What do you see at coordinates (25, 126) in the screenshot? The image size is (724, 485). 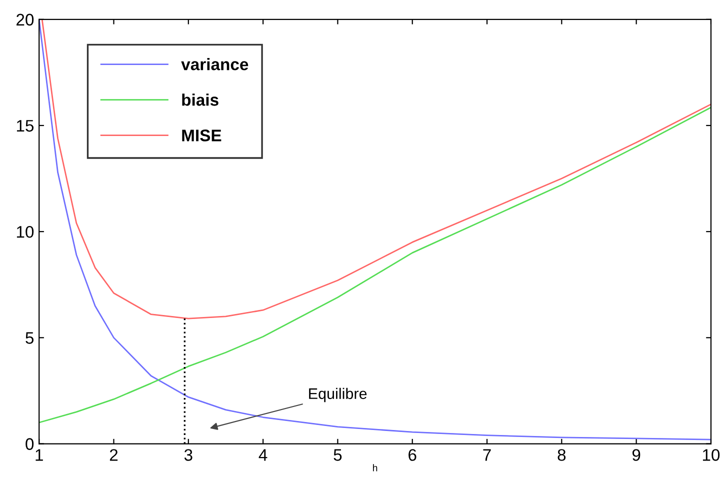 I see `y-tick-label: 15` at bounding box center [25, 126].